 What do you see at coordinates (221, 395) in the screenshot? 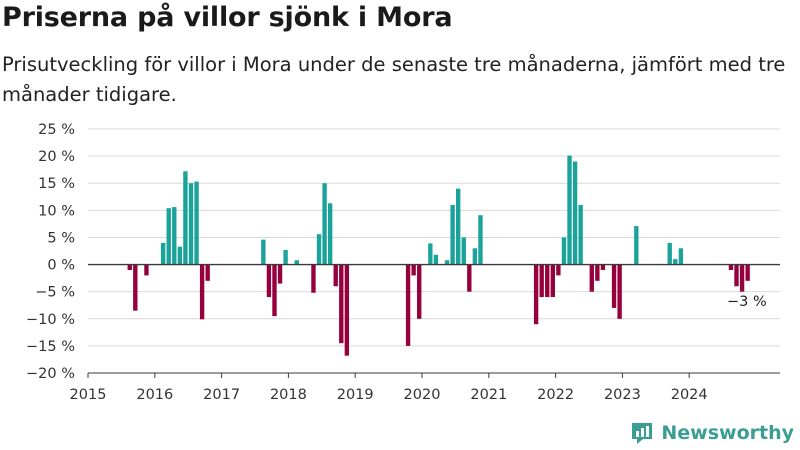
I see `x-tick-label: 2017` at bounding box center [221, 395].